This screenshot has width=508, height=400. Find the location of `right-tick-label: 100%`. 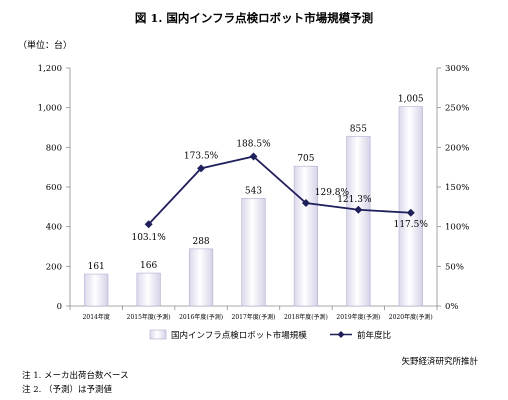

right-tick-label: 100% is located at coordinates (457, 228).